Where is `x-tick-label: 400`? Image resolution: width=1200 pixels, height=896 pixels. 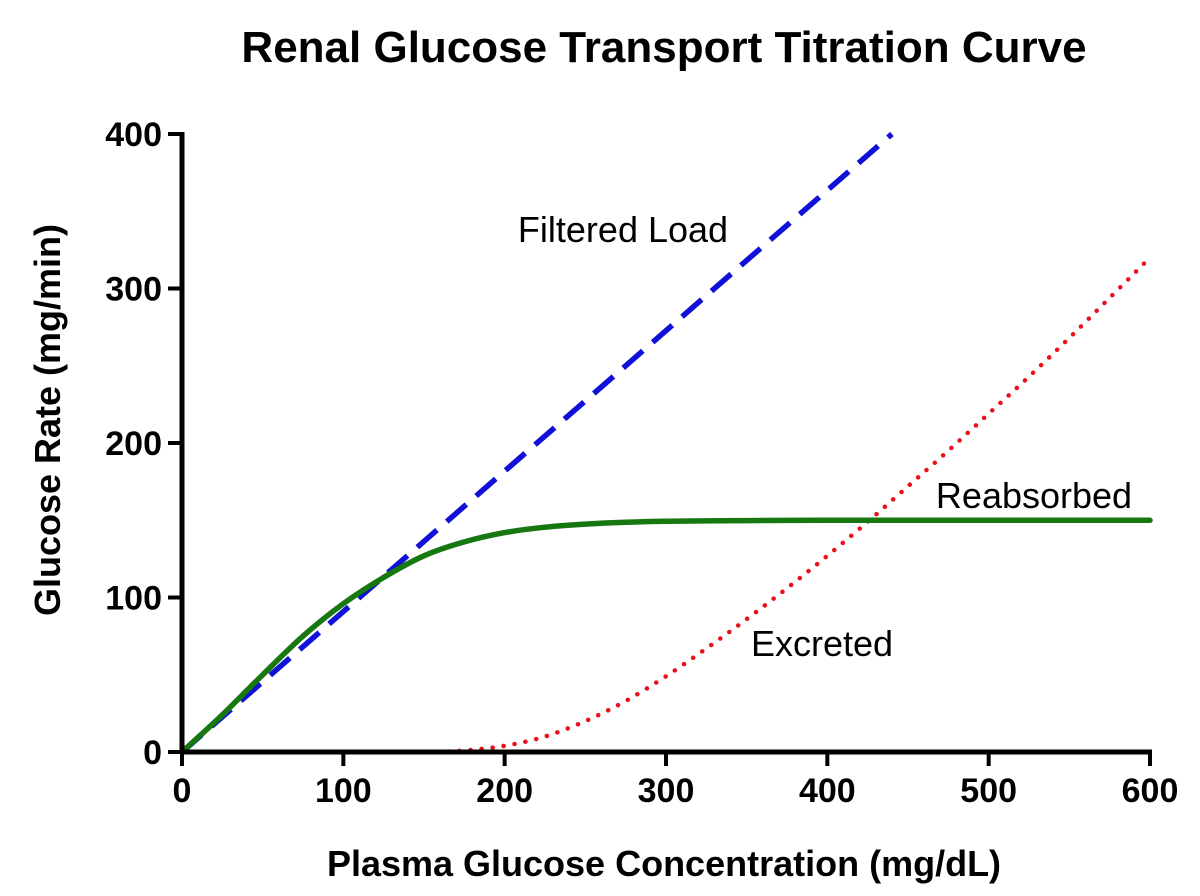 x-tick-label: 400 is located at coordinates (827, 791).